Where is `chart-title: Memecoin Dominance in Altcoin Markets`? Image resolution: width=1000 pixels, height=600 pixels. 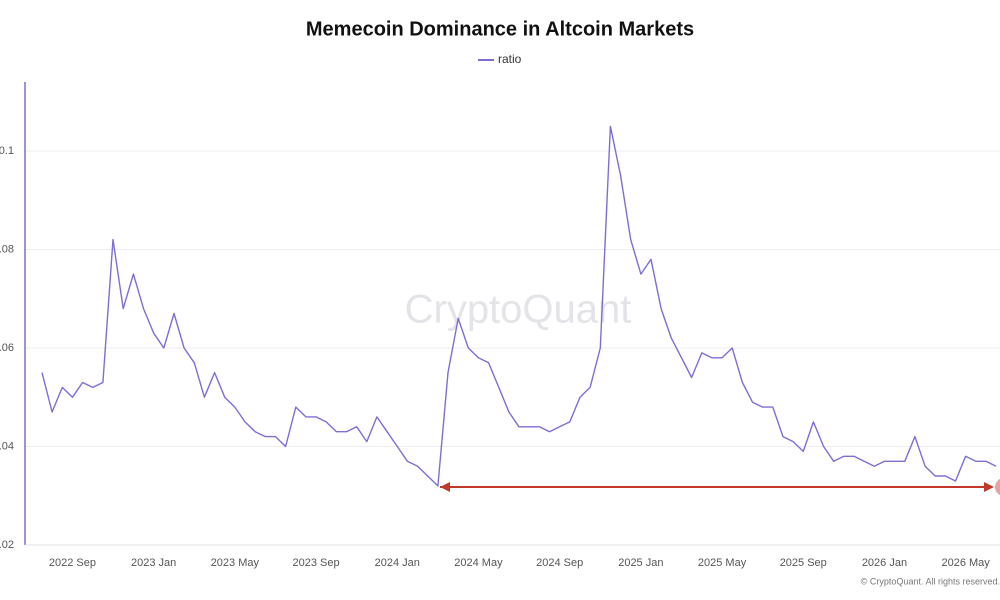
chart-title: Memecoin Dominance in Altcoin Markets is located at coordinates (500, 29).